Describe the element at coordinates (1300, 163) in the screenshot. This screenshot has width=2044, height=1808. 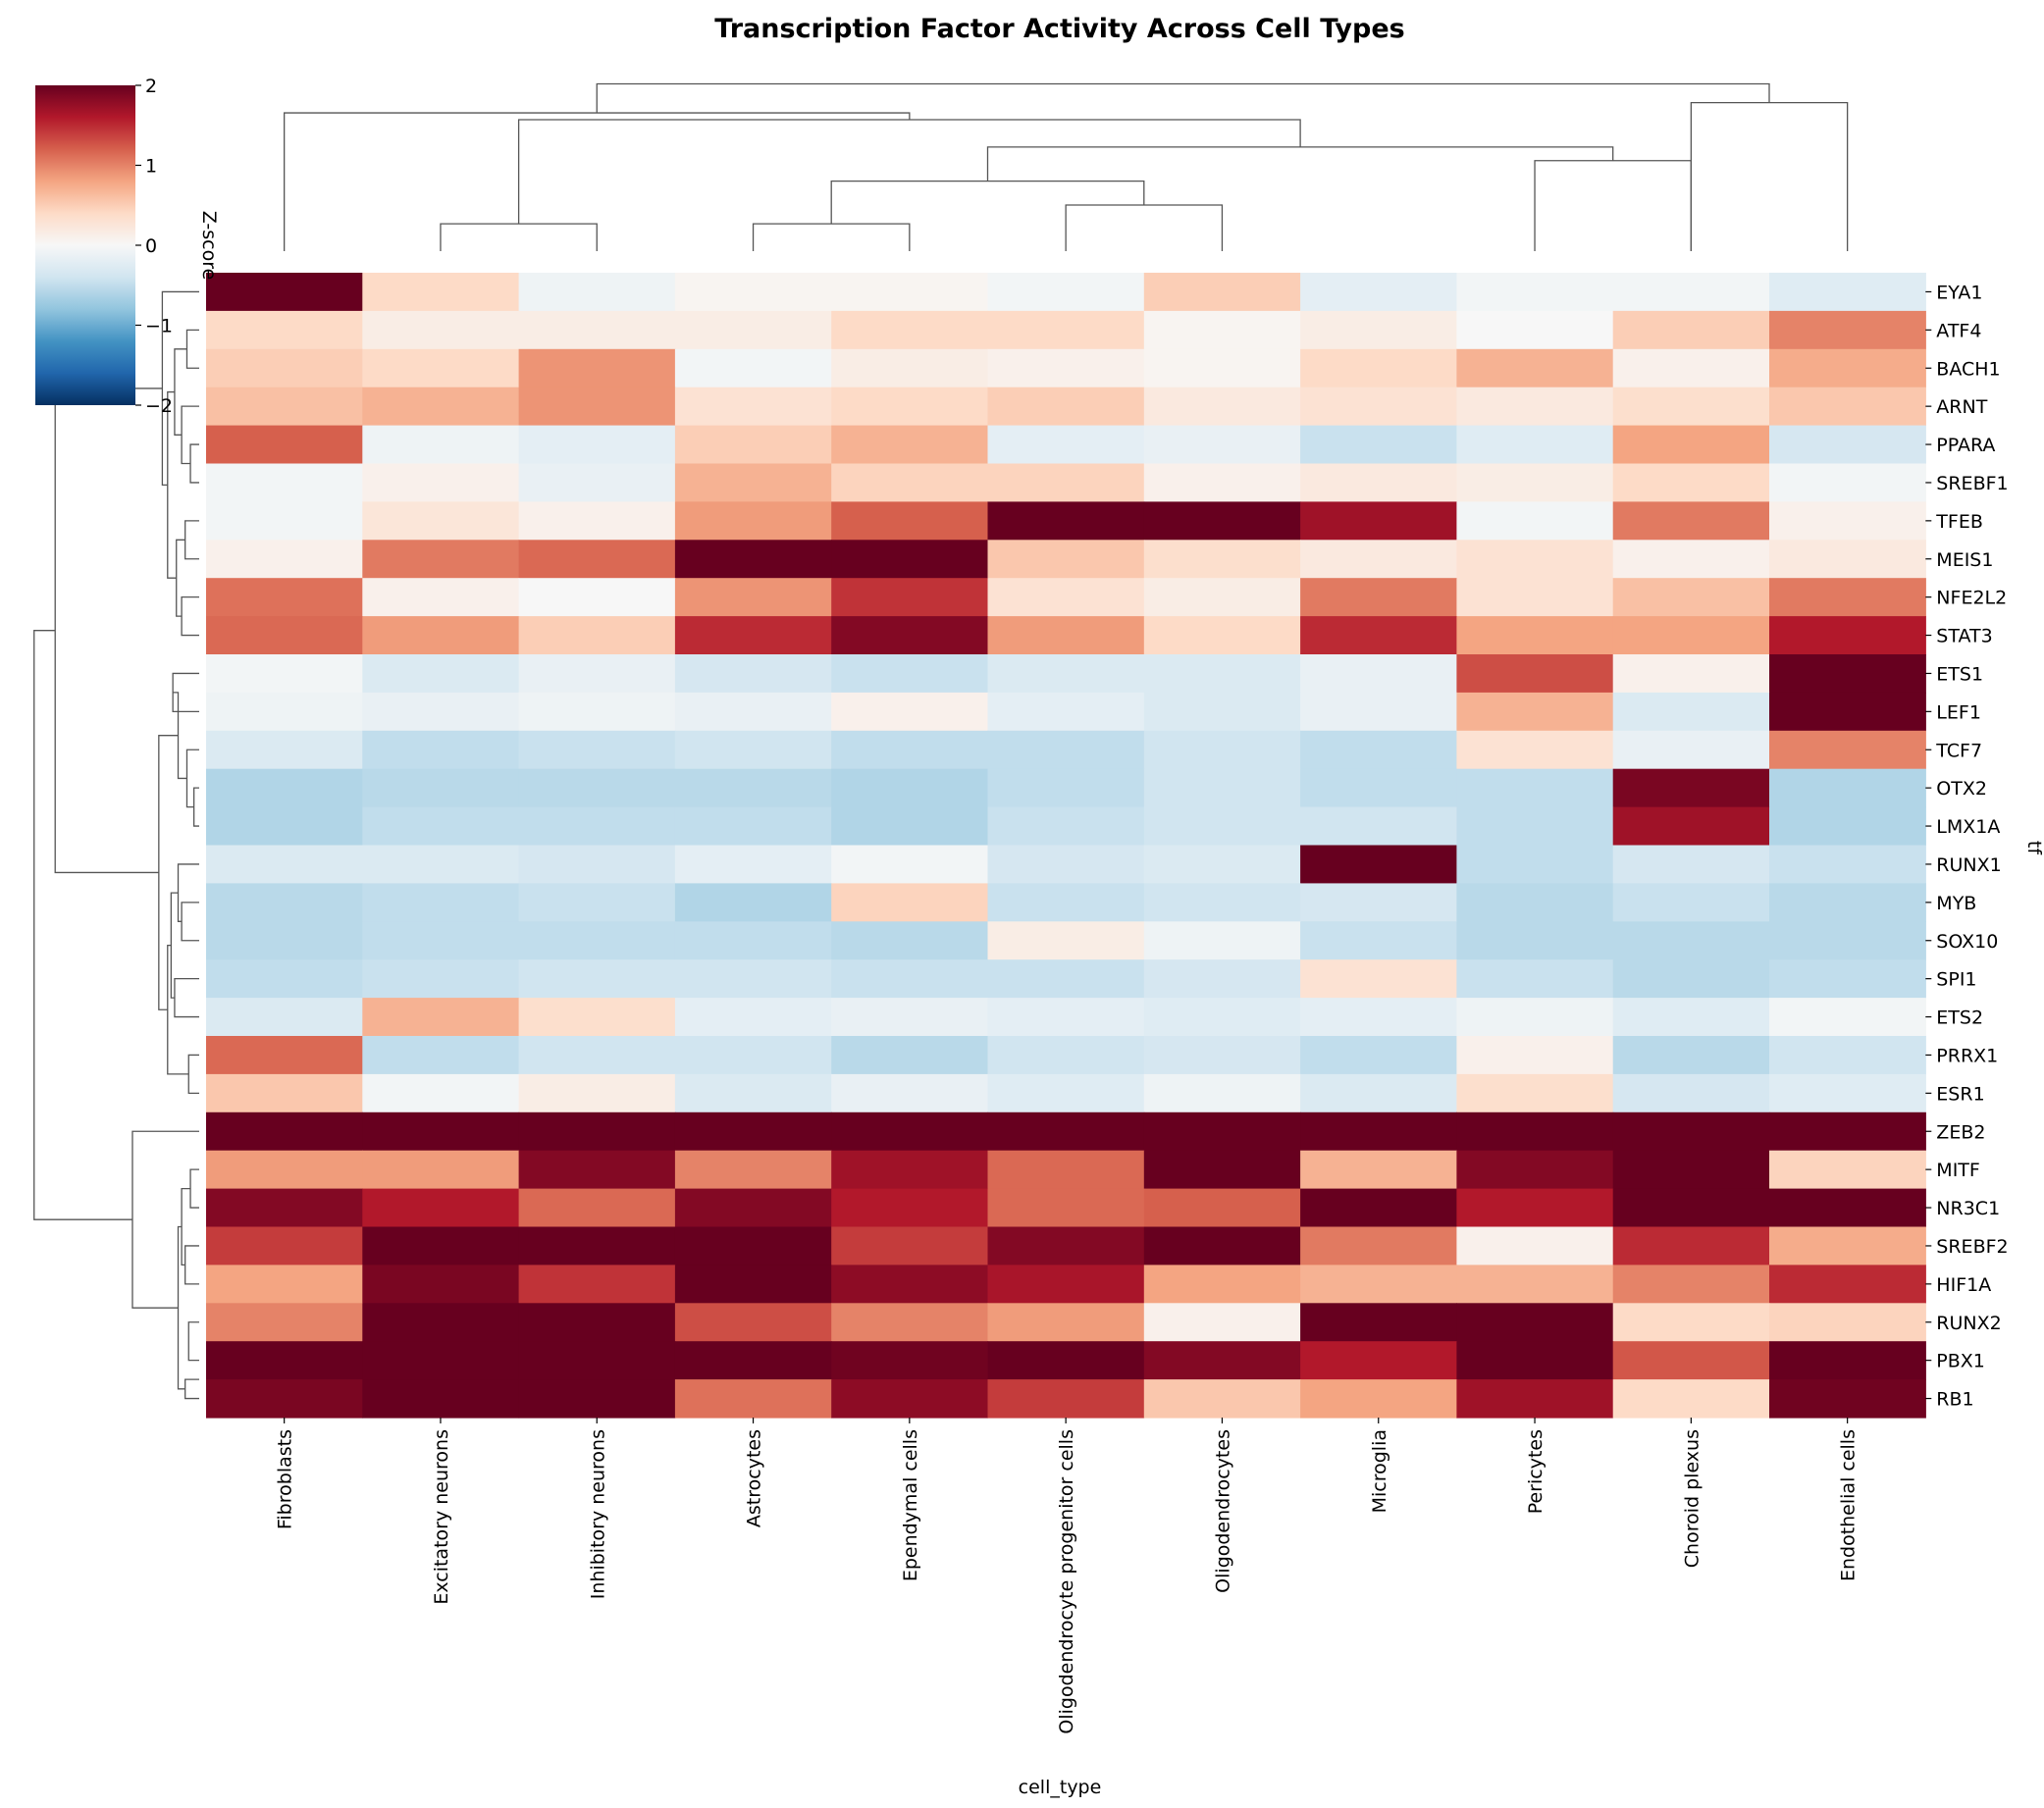
I see `col-dendro-link` at that location.